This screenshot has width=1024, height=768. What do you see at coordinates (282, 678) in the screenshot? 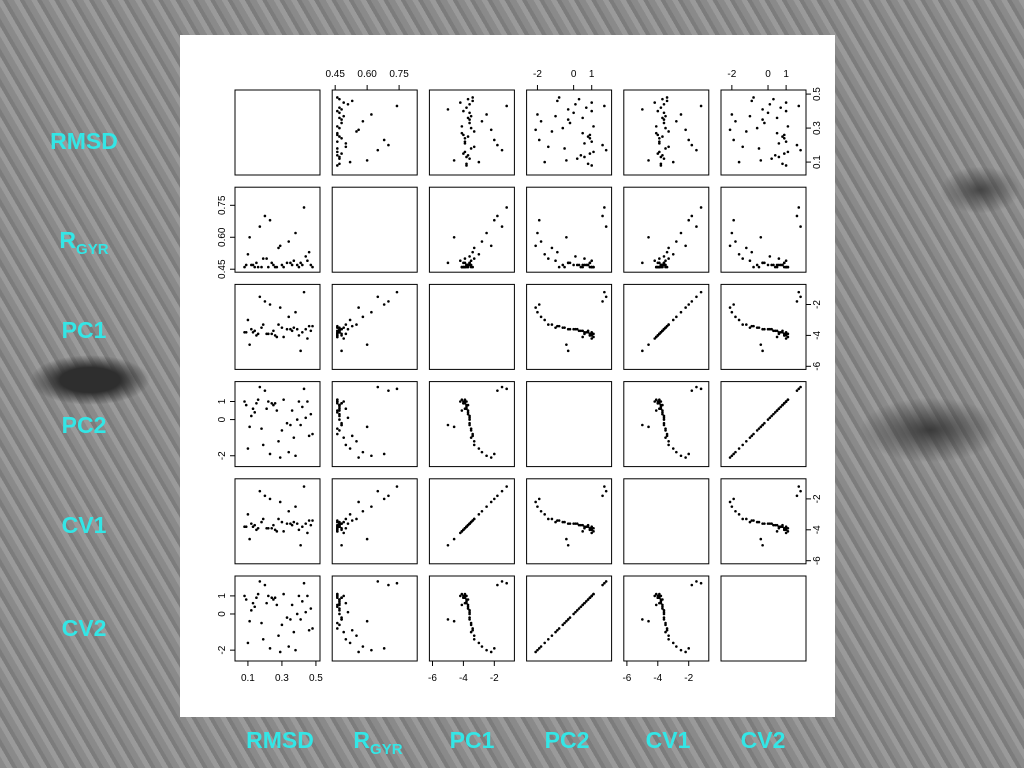
I see `x-tick-label: 0.3` at bounding box center [282, 678].